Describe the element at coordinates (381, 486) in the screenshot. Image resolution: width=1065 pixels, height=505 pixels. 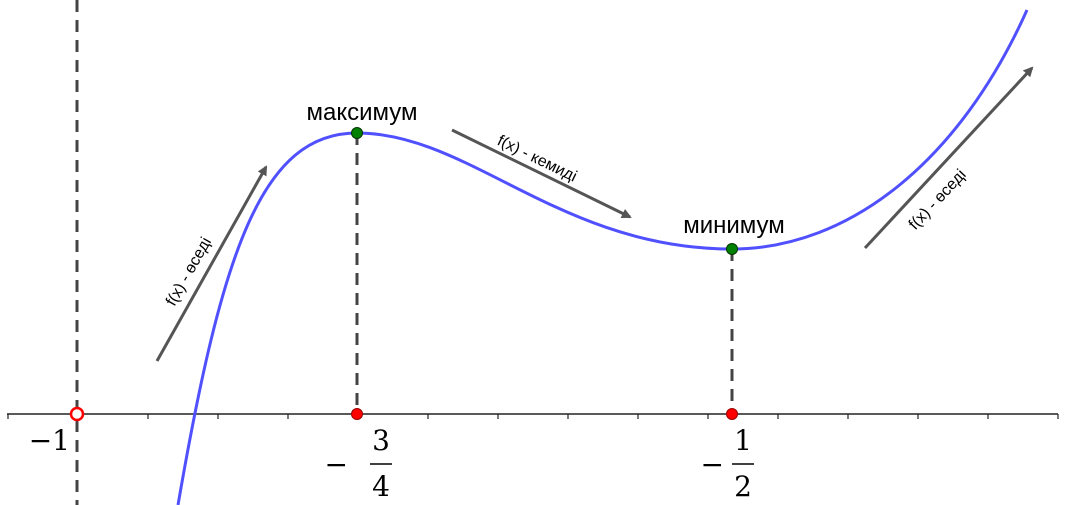
I see `label-denominator-4: 4` at that location.